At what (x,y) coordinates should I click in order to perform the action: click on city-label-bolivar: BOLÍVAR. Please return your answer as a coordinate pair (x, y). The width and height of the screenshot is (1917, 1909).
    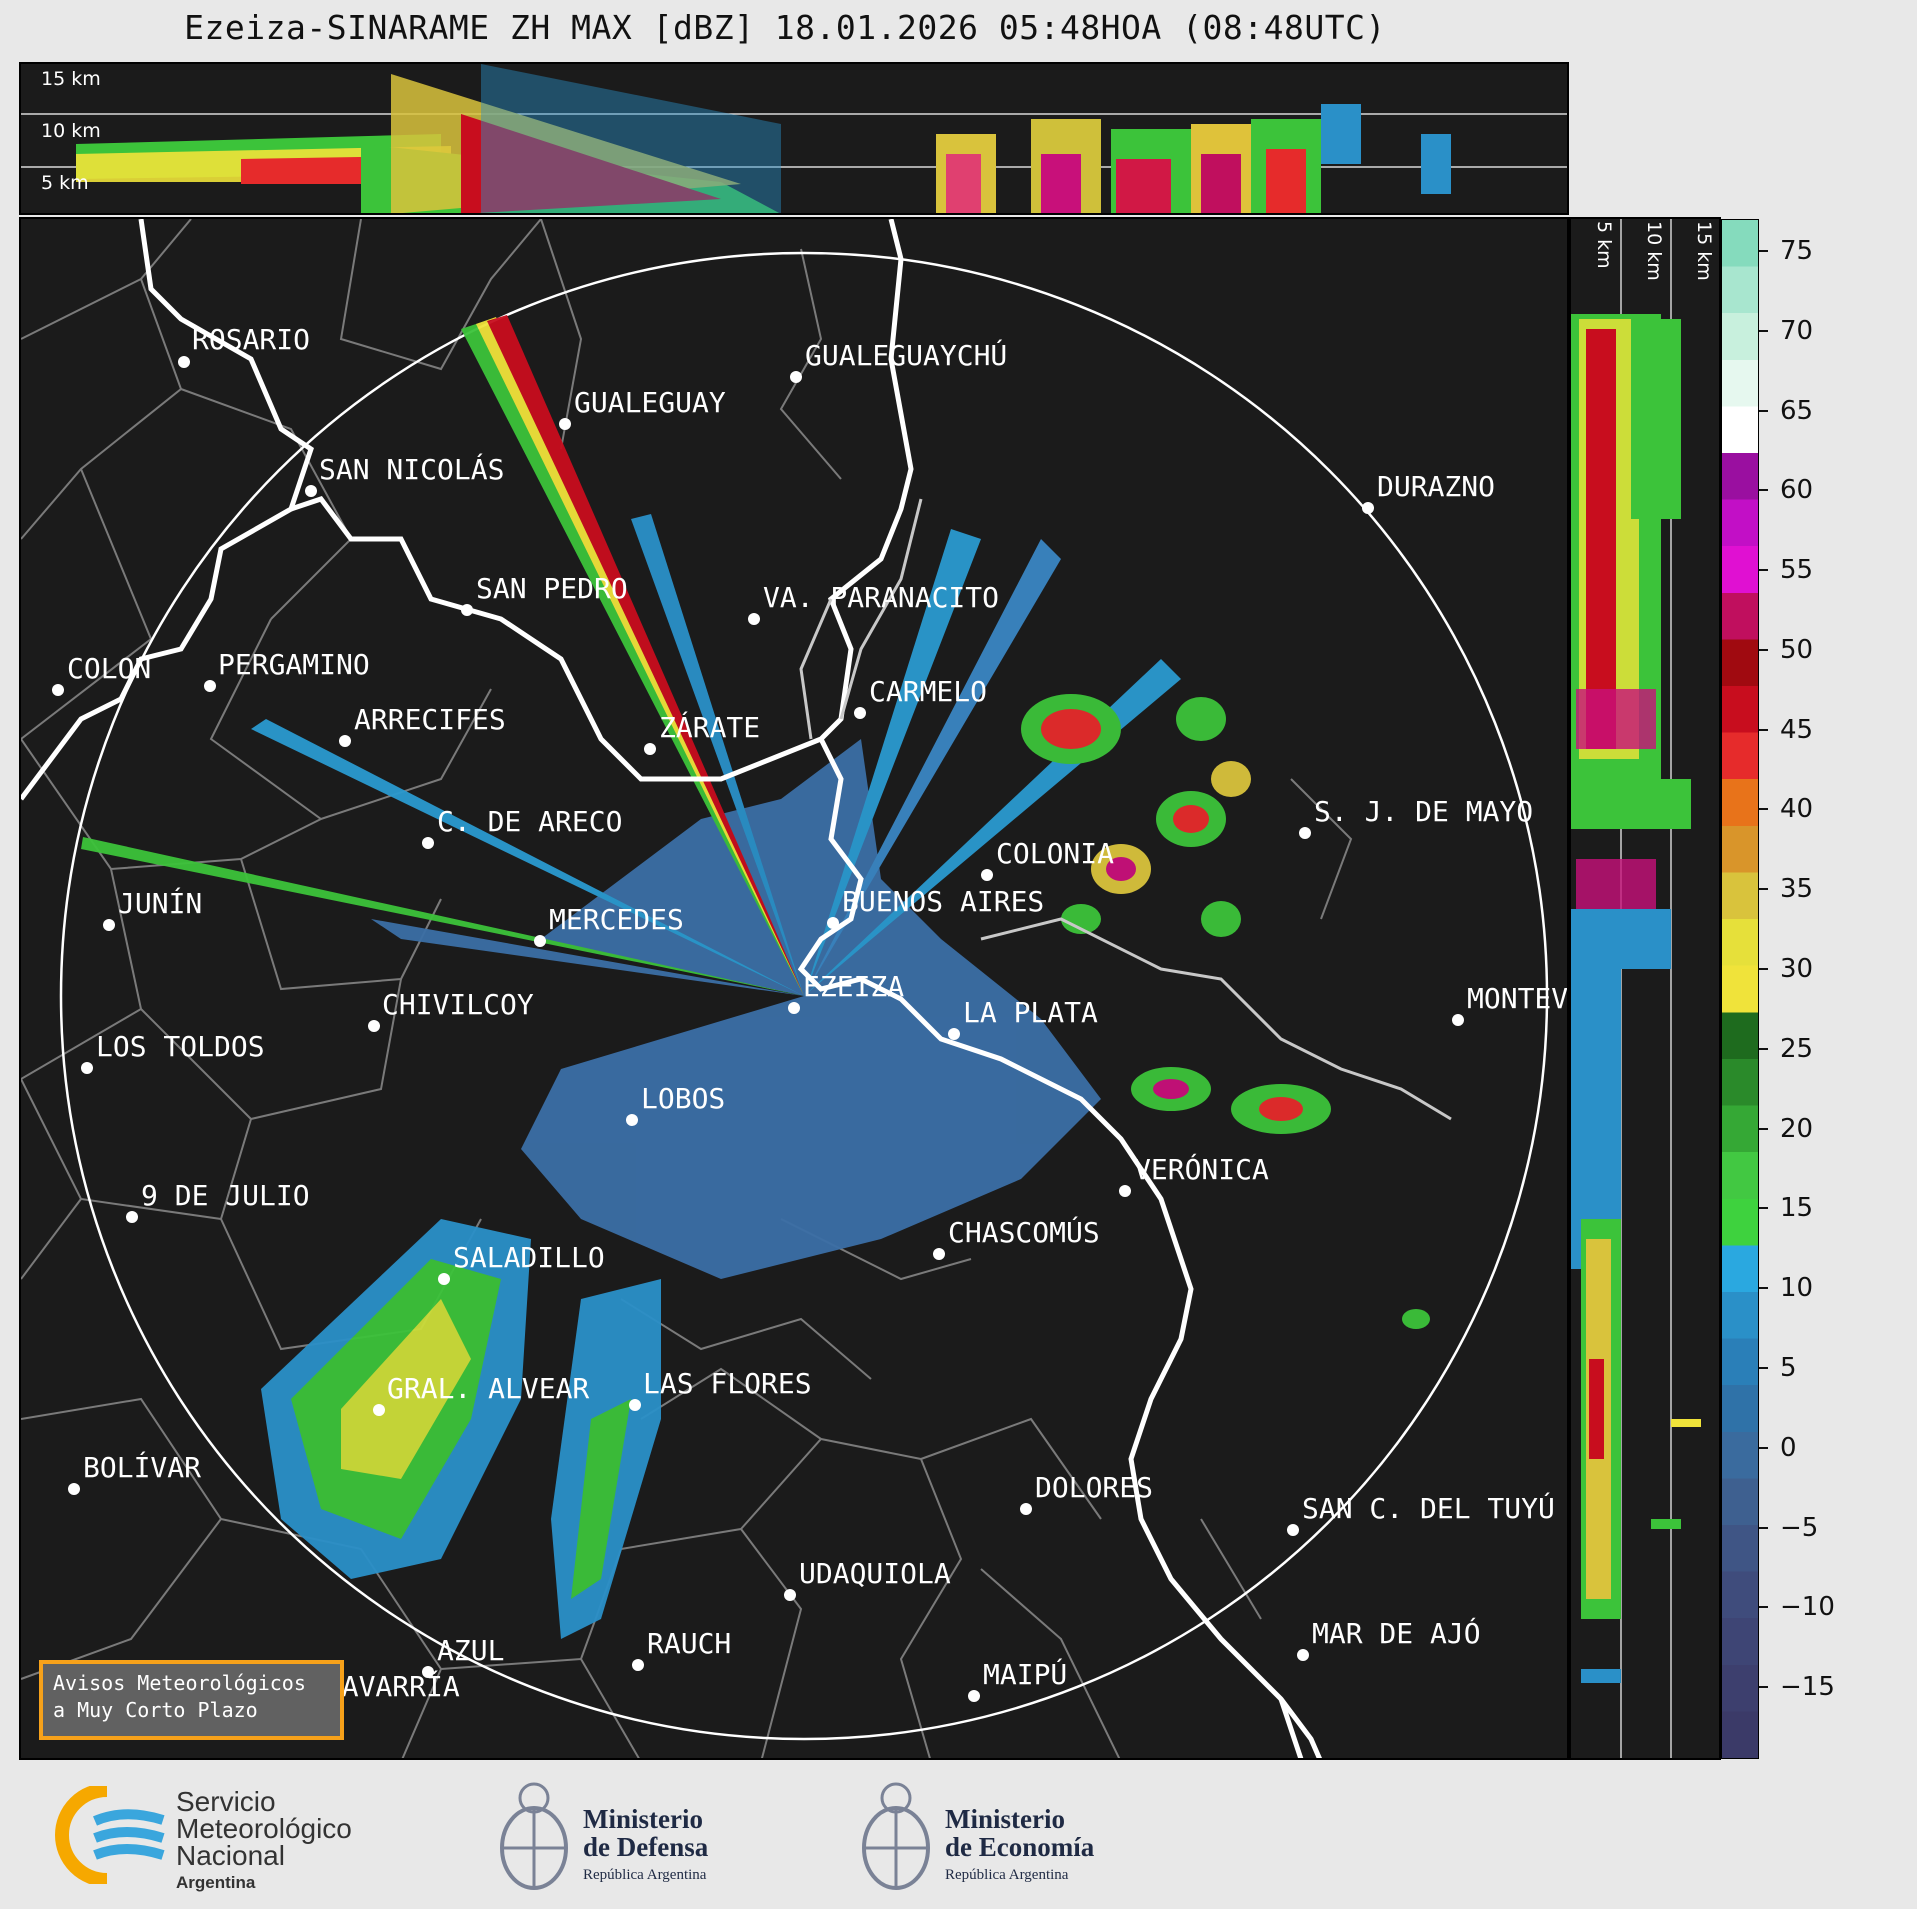
    Looking at the image, I should click on (142, 1467).